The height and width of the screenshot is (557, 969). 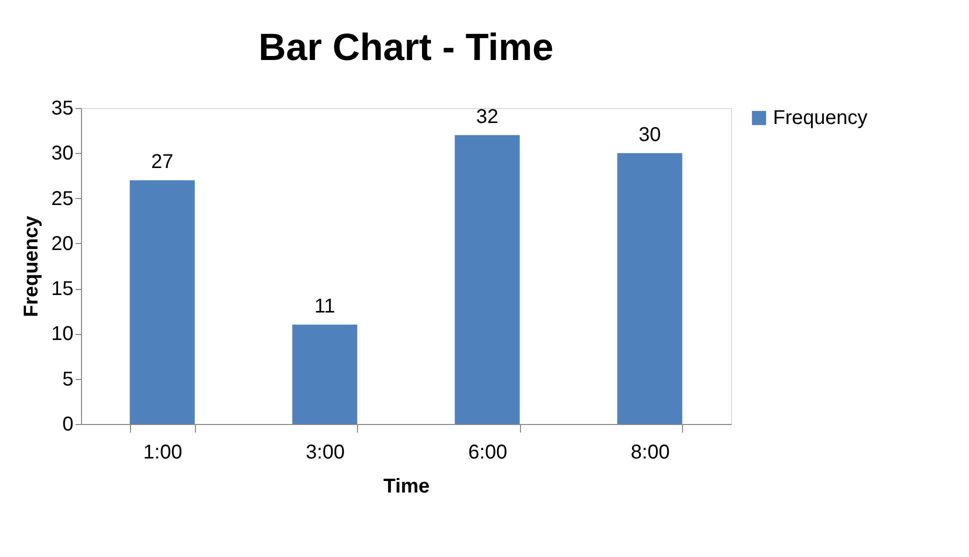 I want to click on x-tick-label: 6:00, so click(x=488, y=453).